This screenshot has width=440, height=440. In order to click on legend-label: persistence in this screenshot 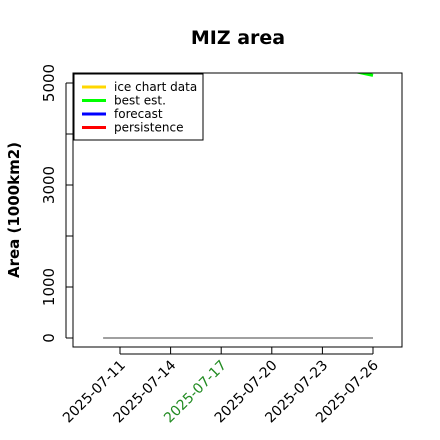, I will do `click(148, 128)`.